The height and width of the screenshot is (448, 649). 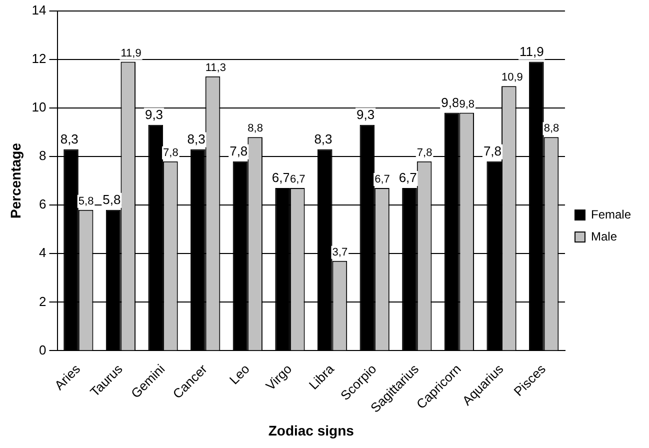 I want to click on data-label: 10,9, so click(x=512, y=78).